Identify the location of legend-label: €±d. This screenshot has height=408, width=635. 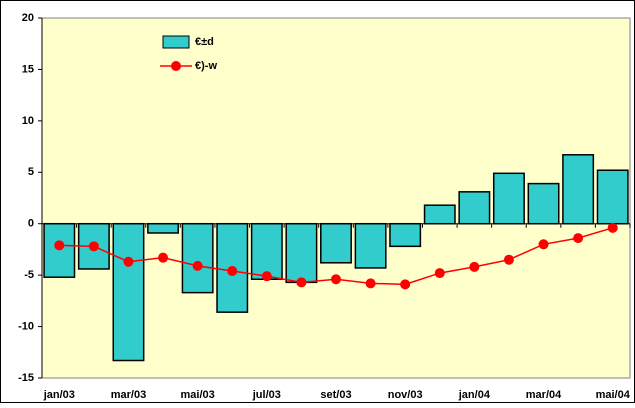
(204, 42).